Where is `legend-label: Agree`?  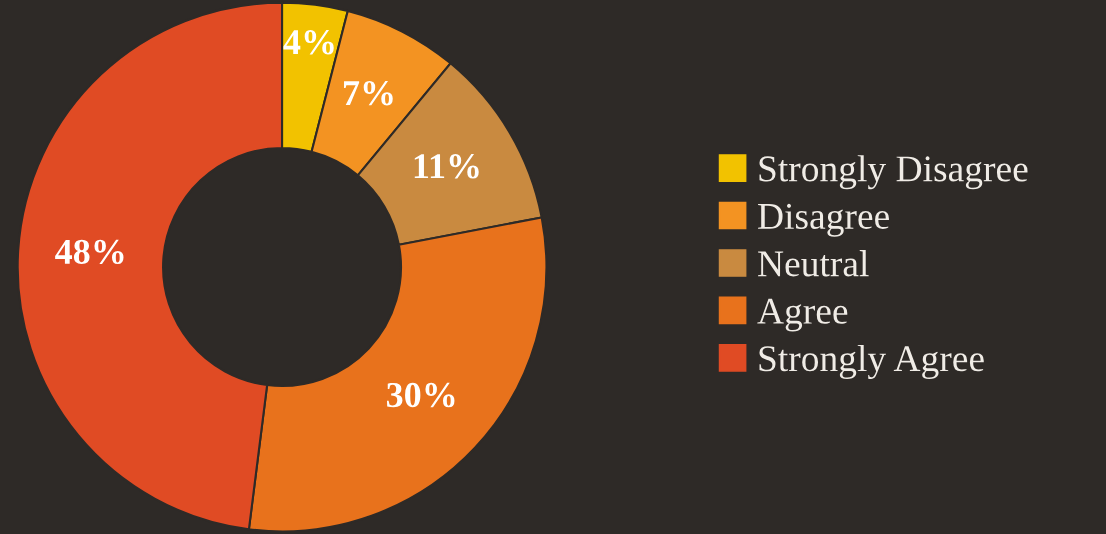 legend-label: Agree is located at coordinates (802, 315).